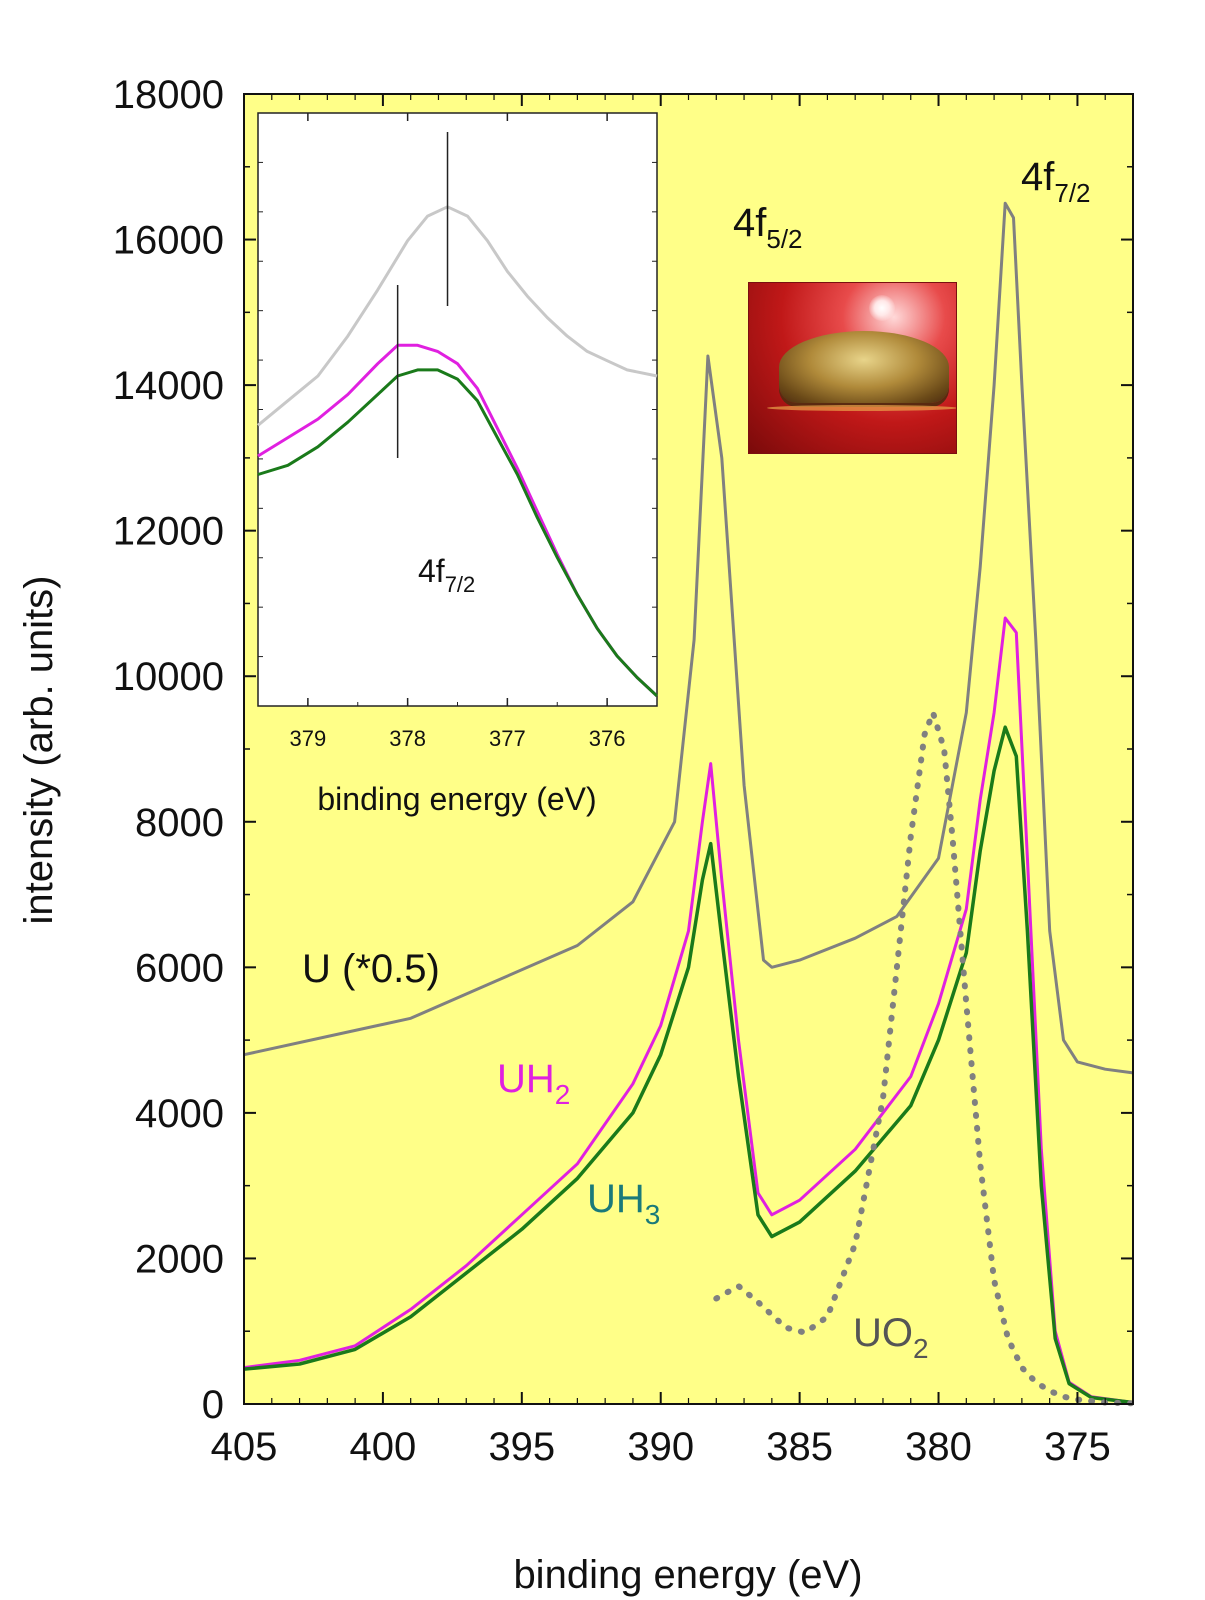 The height and width of the screenshot is (1600, 1205). I want to click on inset-series-group, so click(458, 415).